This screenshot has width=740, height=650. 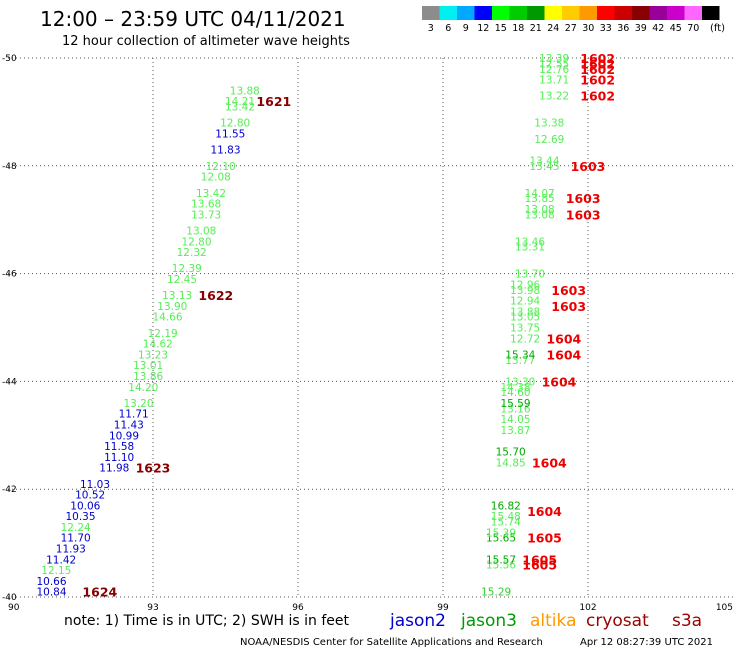 What do you see at coordinates (536, 28) in the screenshot?
I see `legend-bin-label: 21` at bounding box center [536, 28].